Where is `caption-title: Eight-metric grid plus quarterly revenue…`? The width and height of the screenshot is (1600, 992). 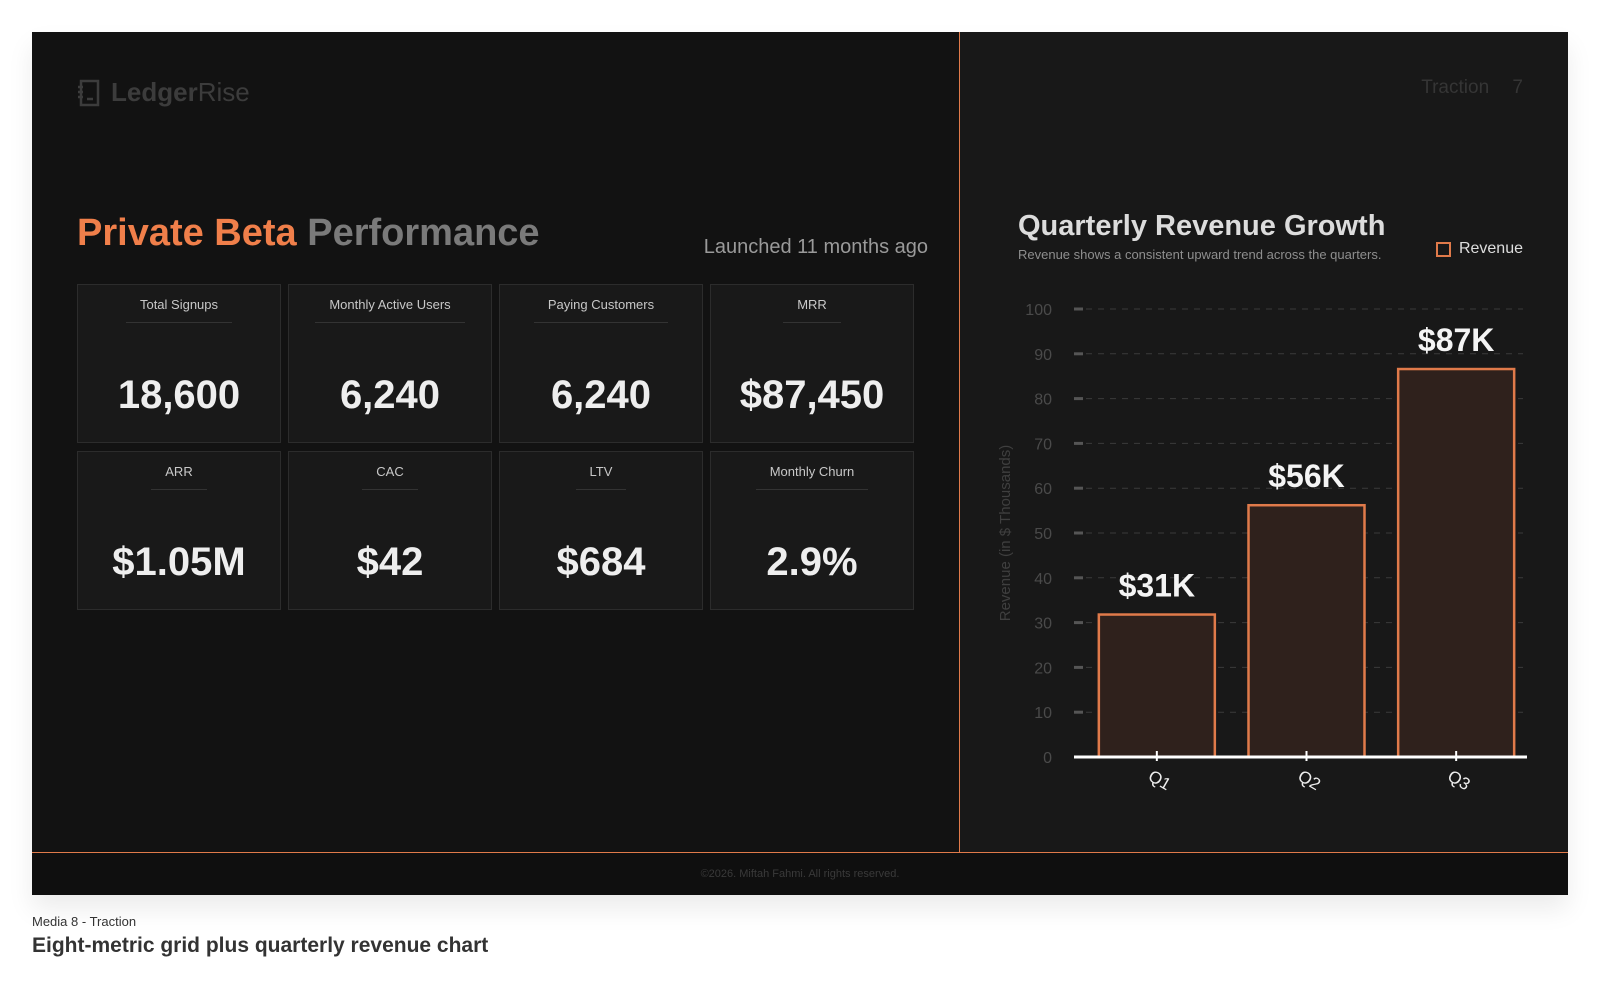
caption-title: Eight-metric grid plus quarterly revenue… is located at coordinates (260, 945).